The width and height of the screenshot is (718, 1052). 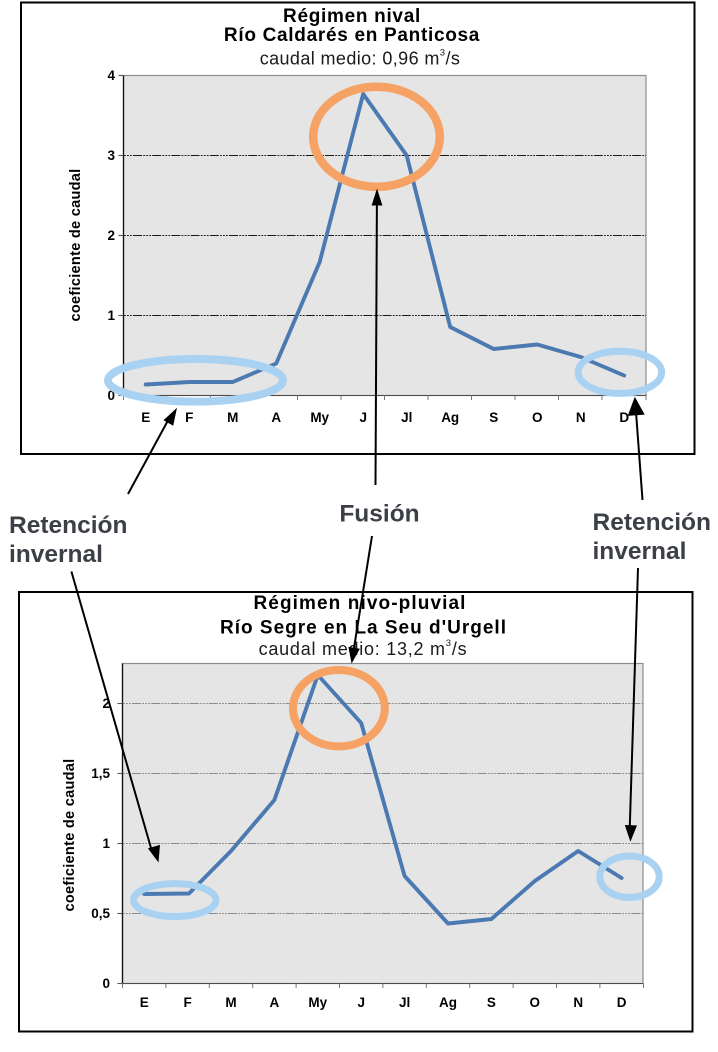 I want to click on svg-text: Régimen nival, so click(x=352, y=16).